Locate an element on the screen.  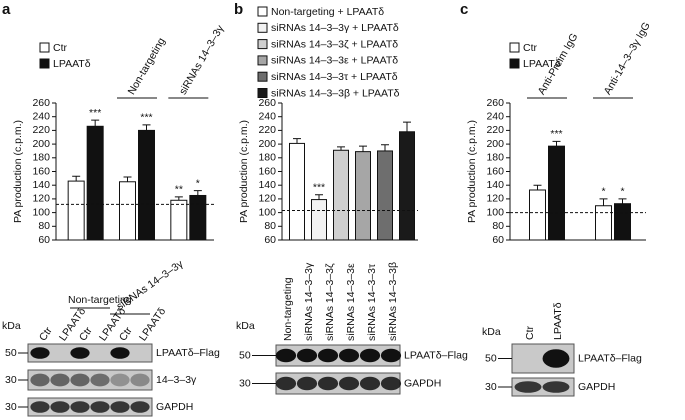
lane-label: siRNAs 14–3–3ζ is located at coordinates (330, 302).